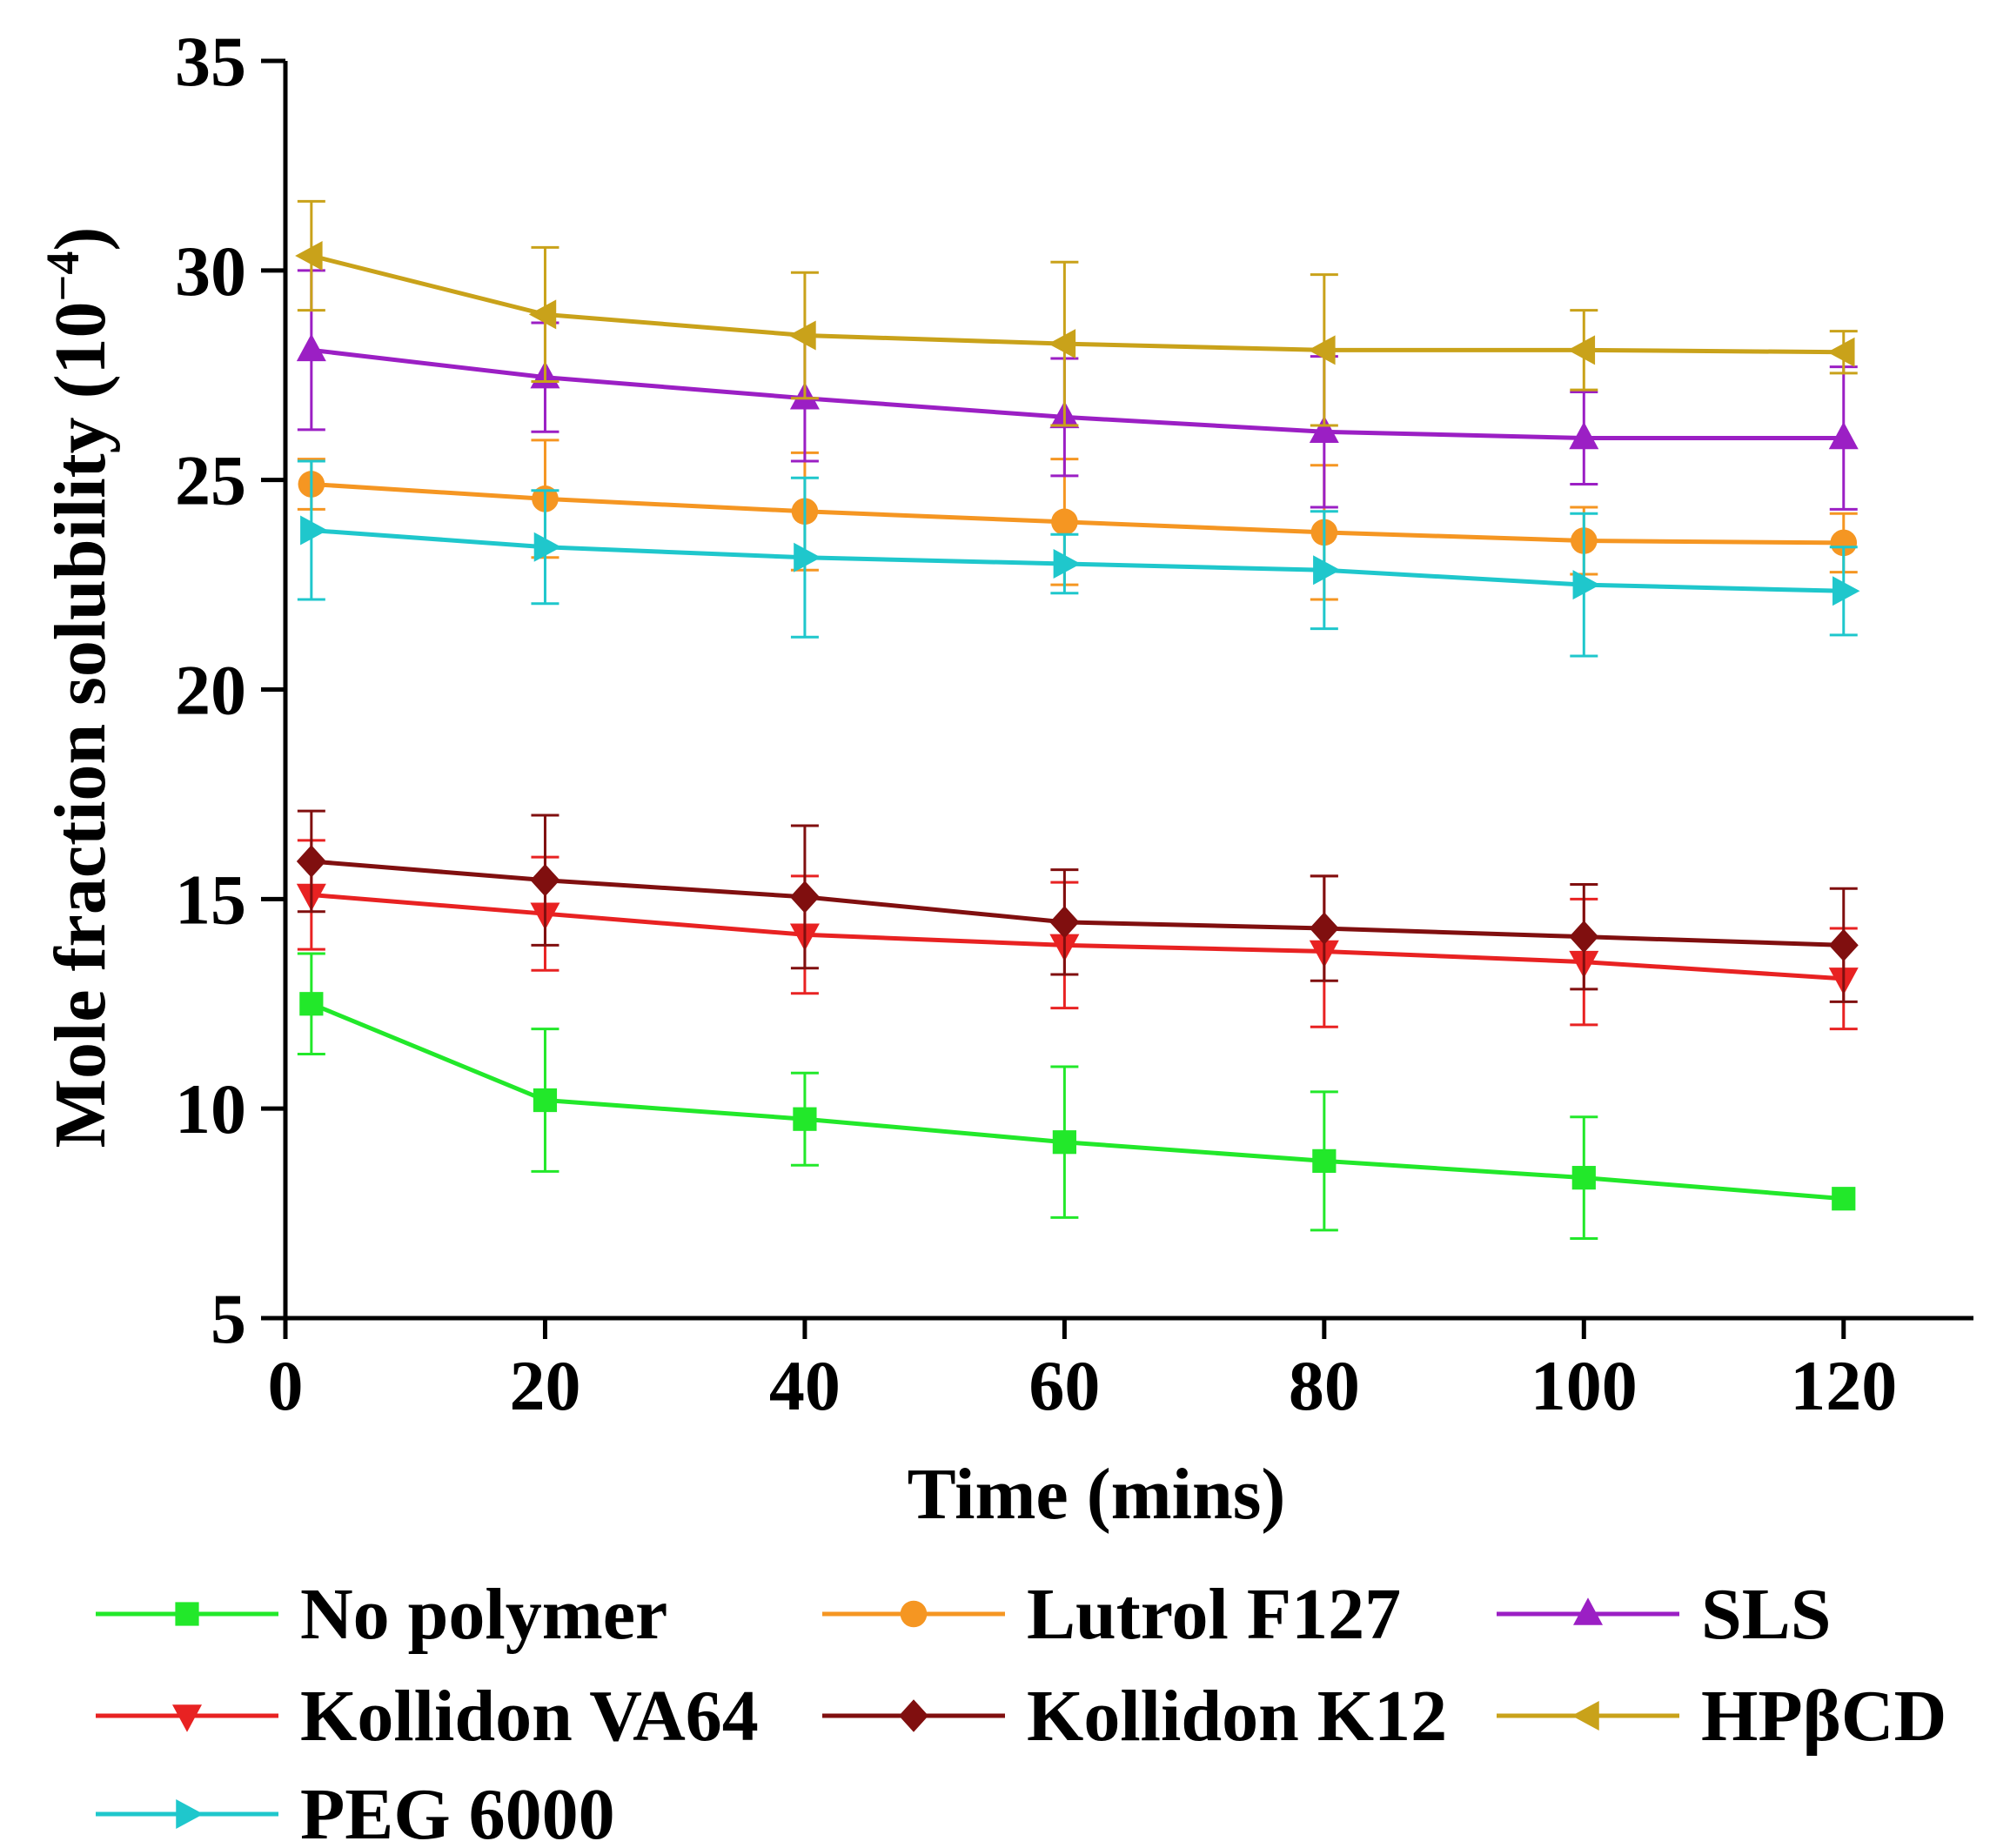  What do you see at coordinates (1766, 1614) in the screenshot?
I see `legend-label: SLS` at bounding box center [1766, 1614].